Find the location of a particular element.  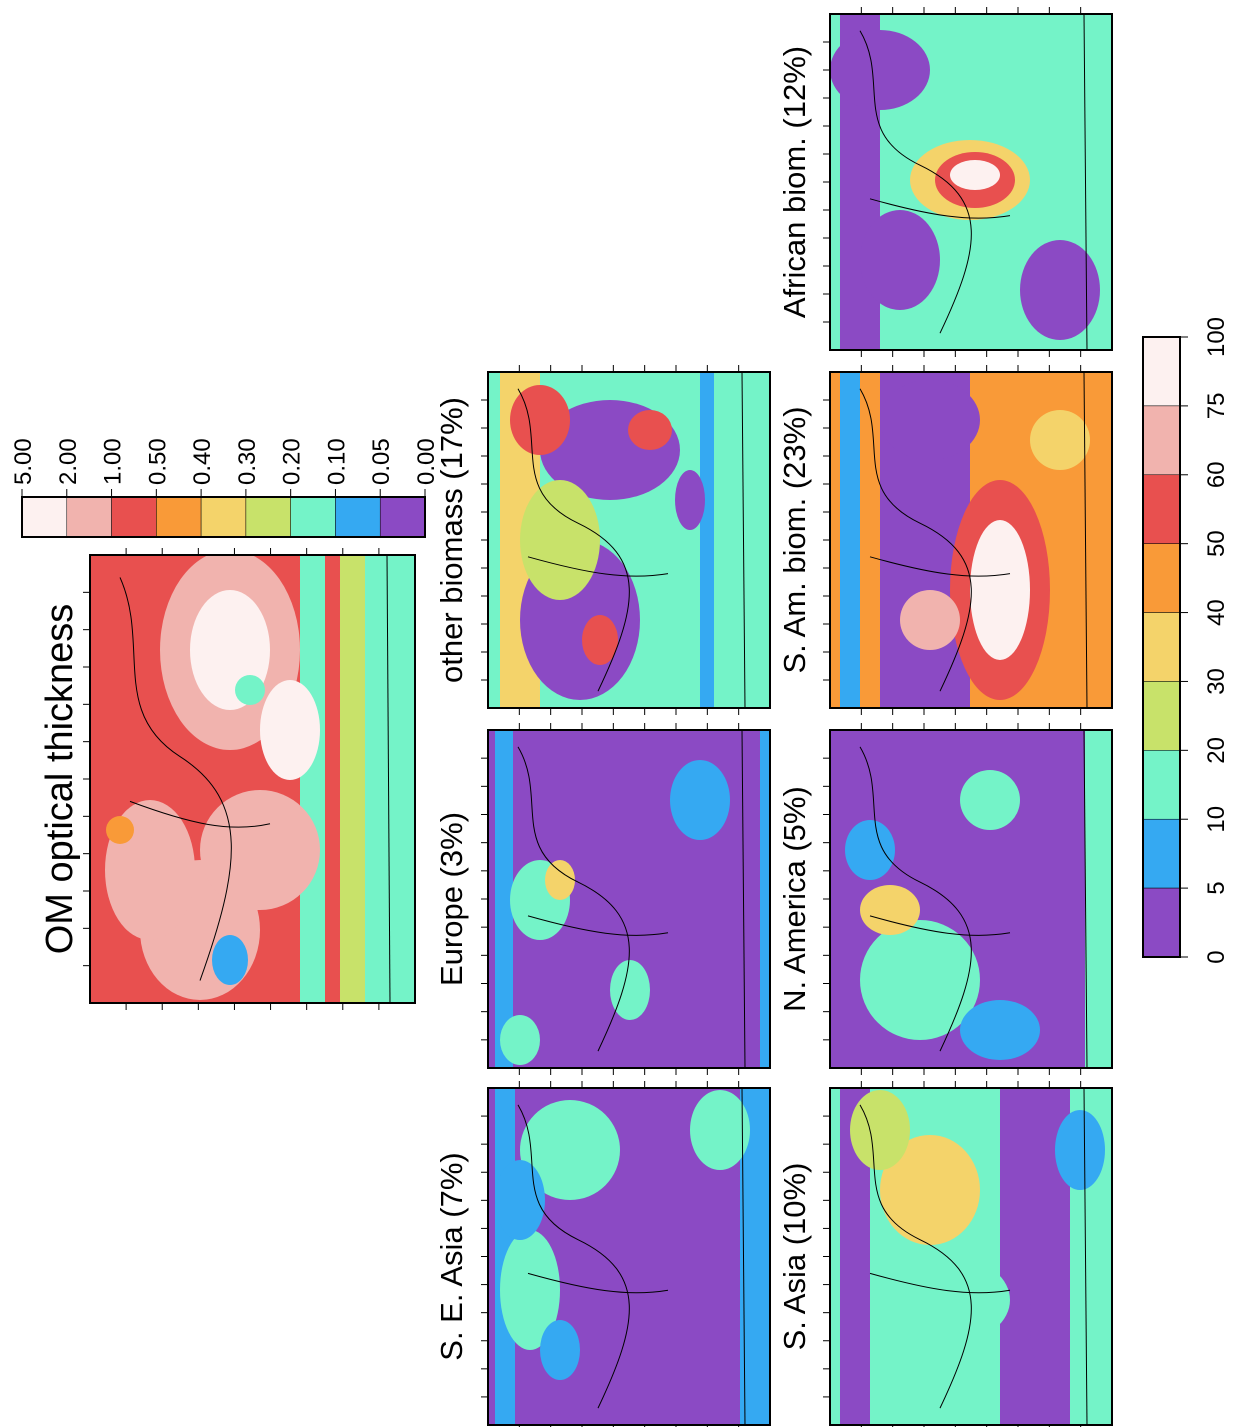

colorbar-label: 20 is located at coordinates (1216, 750).